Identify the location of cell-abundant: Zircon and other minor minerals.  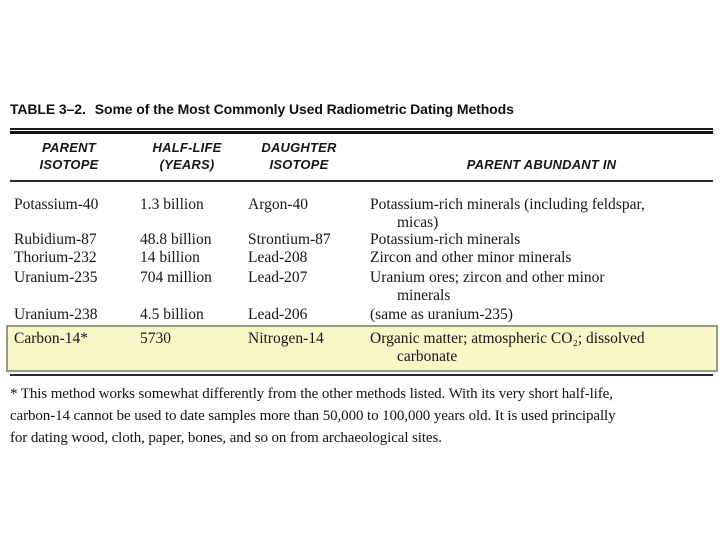
(471, 257).